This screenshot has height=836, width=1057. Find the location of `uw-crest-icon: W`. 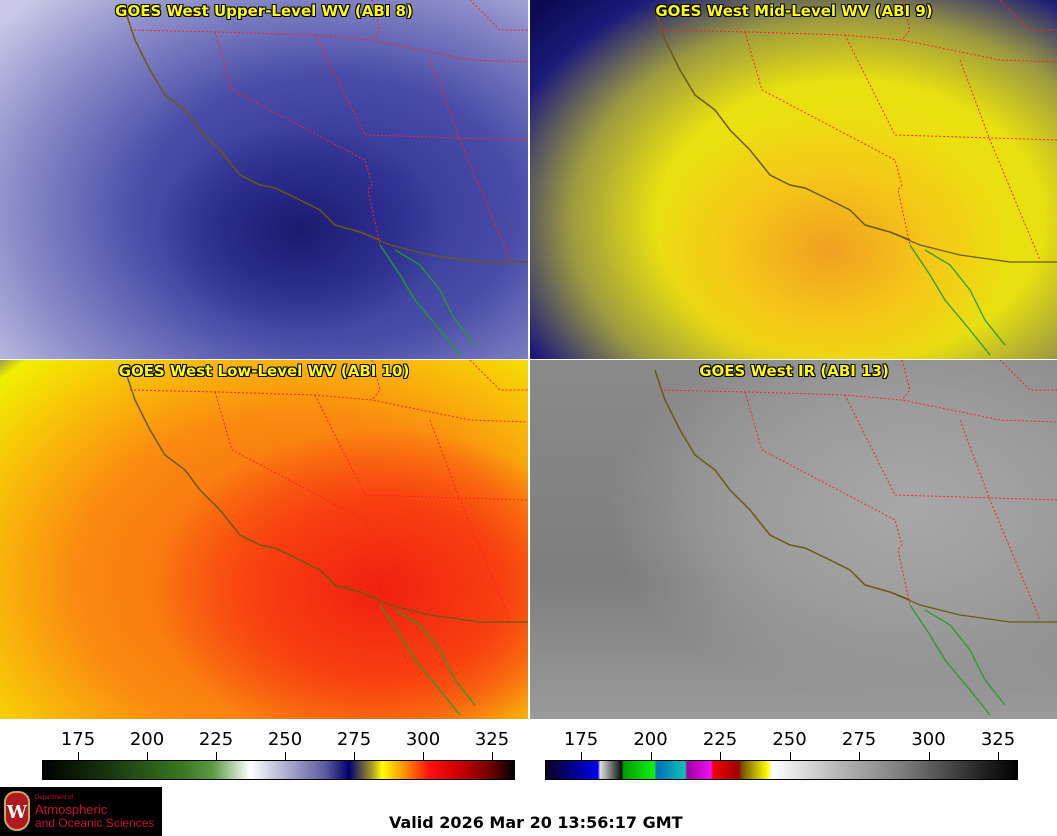

uw-crest-icon: W is located at coordinates (17, 811).